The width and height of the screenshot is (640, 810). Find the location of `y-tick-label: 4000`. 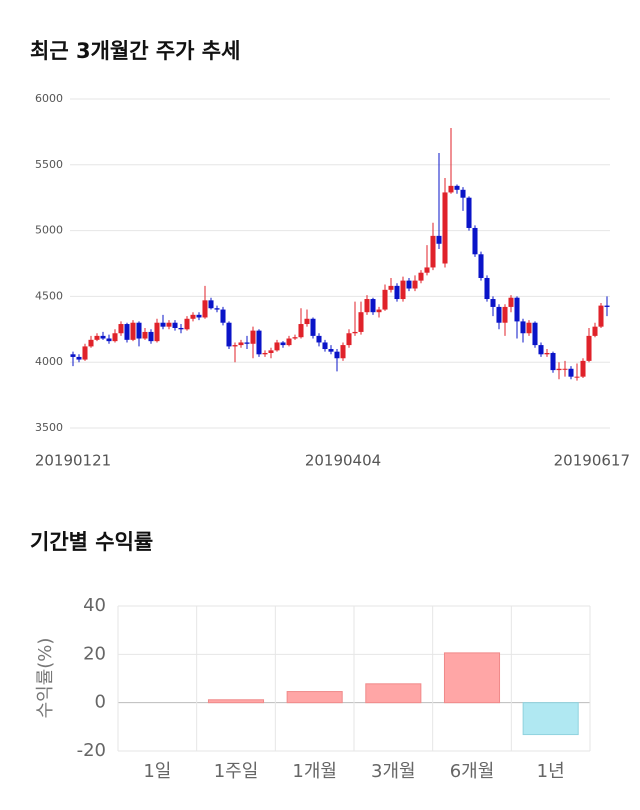

y-tick-label: 4000 is located at coordinates (49, 361).